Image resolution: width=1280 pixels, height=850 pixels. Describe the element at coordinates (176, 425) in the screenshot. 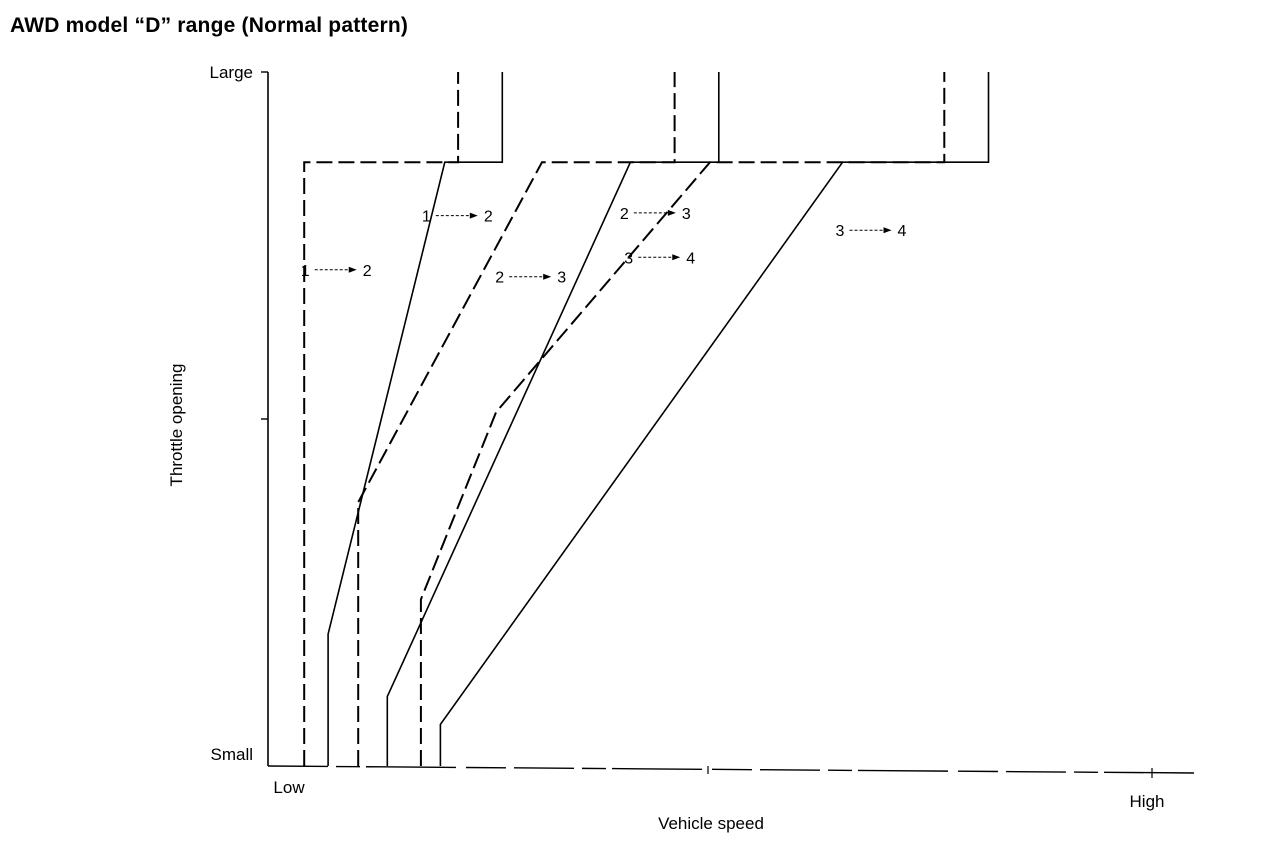

I see `y-axis-label: Throttle opening` at that location.